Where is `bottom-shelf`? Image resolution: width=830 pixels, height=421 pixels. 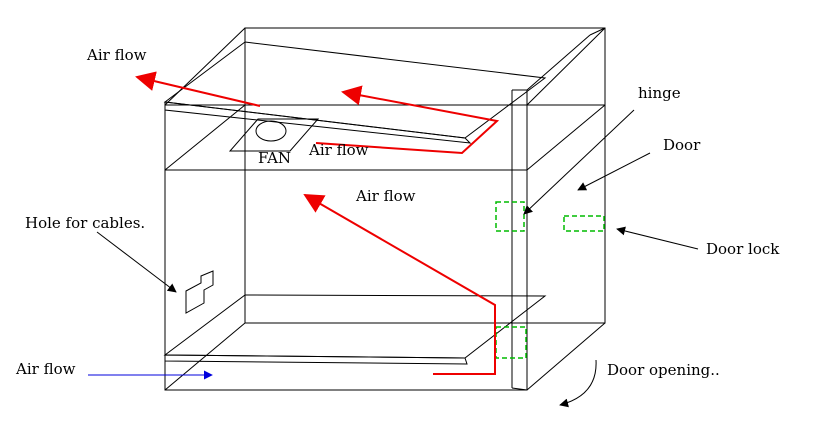 bottom-shelf is located at coordinates (355, 329).